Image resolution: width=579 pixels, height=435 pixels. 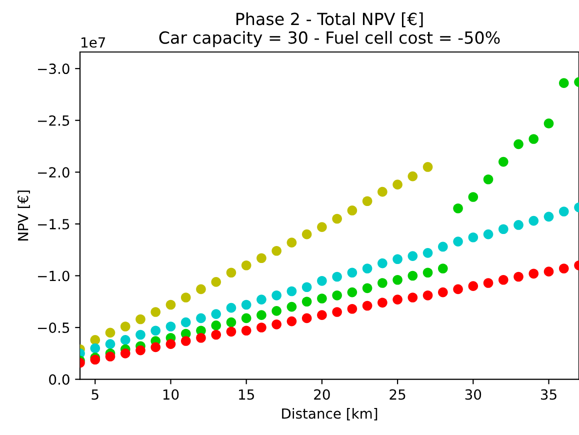 What do you see at coordinates (329, 30) in the screenshot?
I see `chart-title: Phase 2 - Total NPV [€] Car capacity = 30 - Fuel cell cost = -50%` at bounding box center [329, 30].